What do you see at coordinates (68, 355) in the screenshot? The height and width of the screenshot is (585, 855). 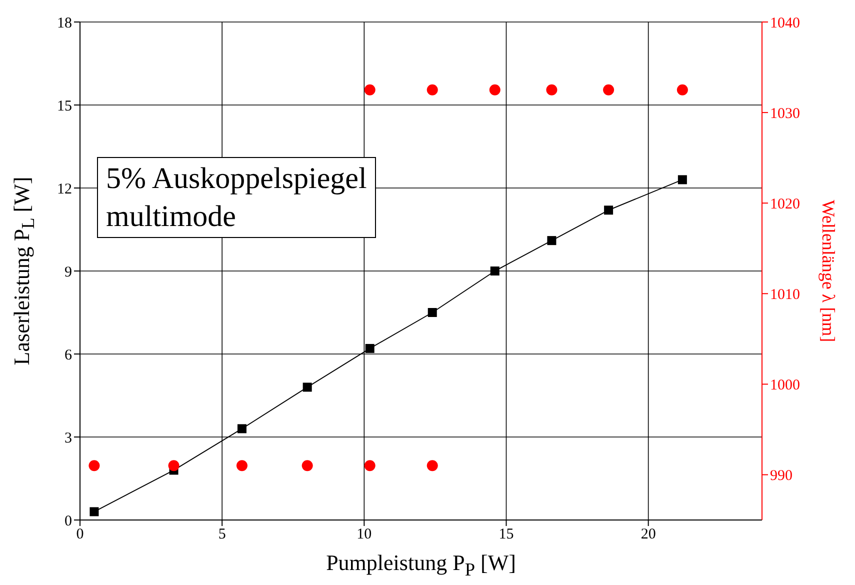 I see `y-tick-label: 6` at bounding box center [68, 355].